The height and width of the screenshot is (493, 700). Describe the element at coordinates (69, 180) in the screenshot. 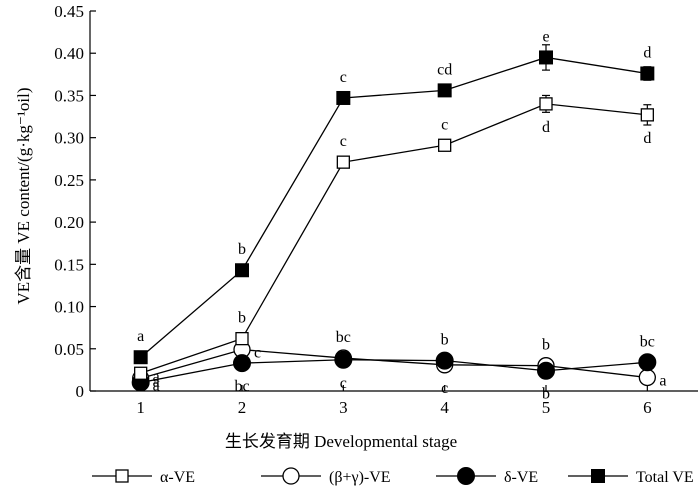

I see `y-tick-label: 0.25` at that location.